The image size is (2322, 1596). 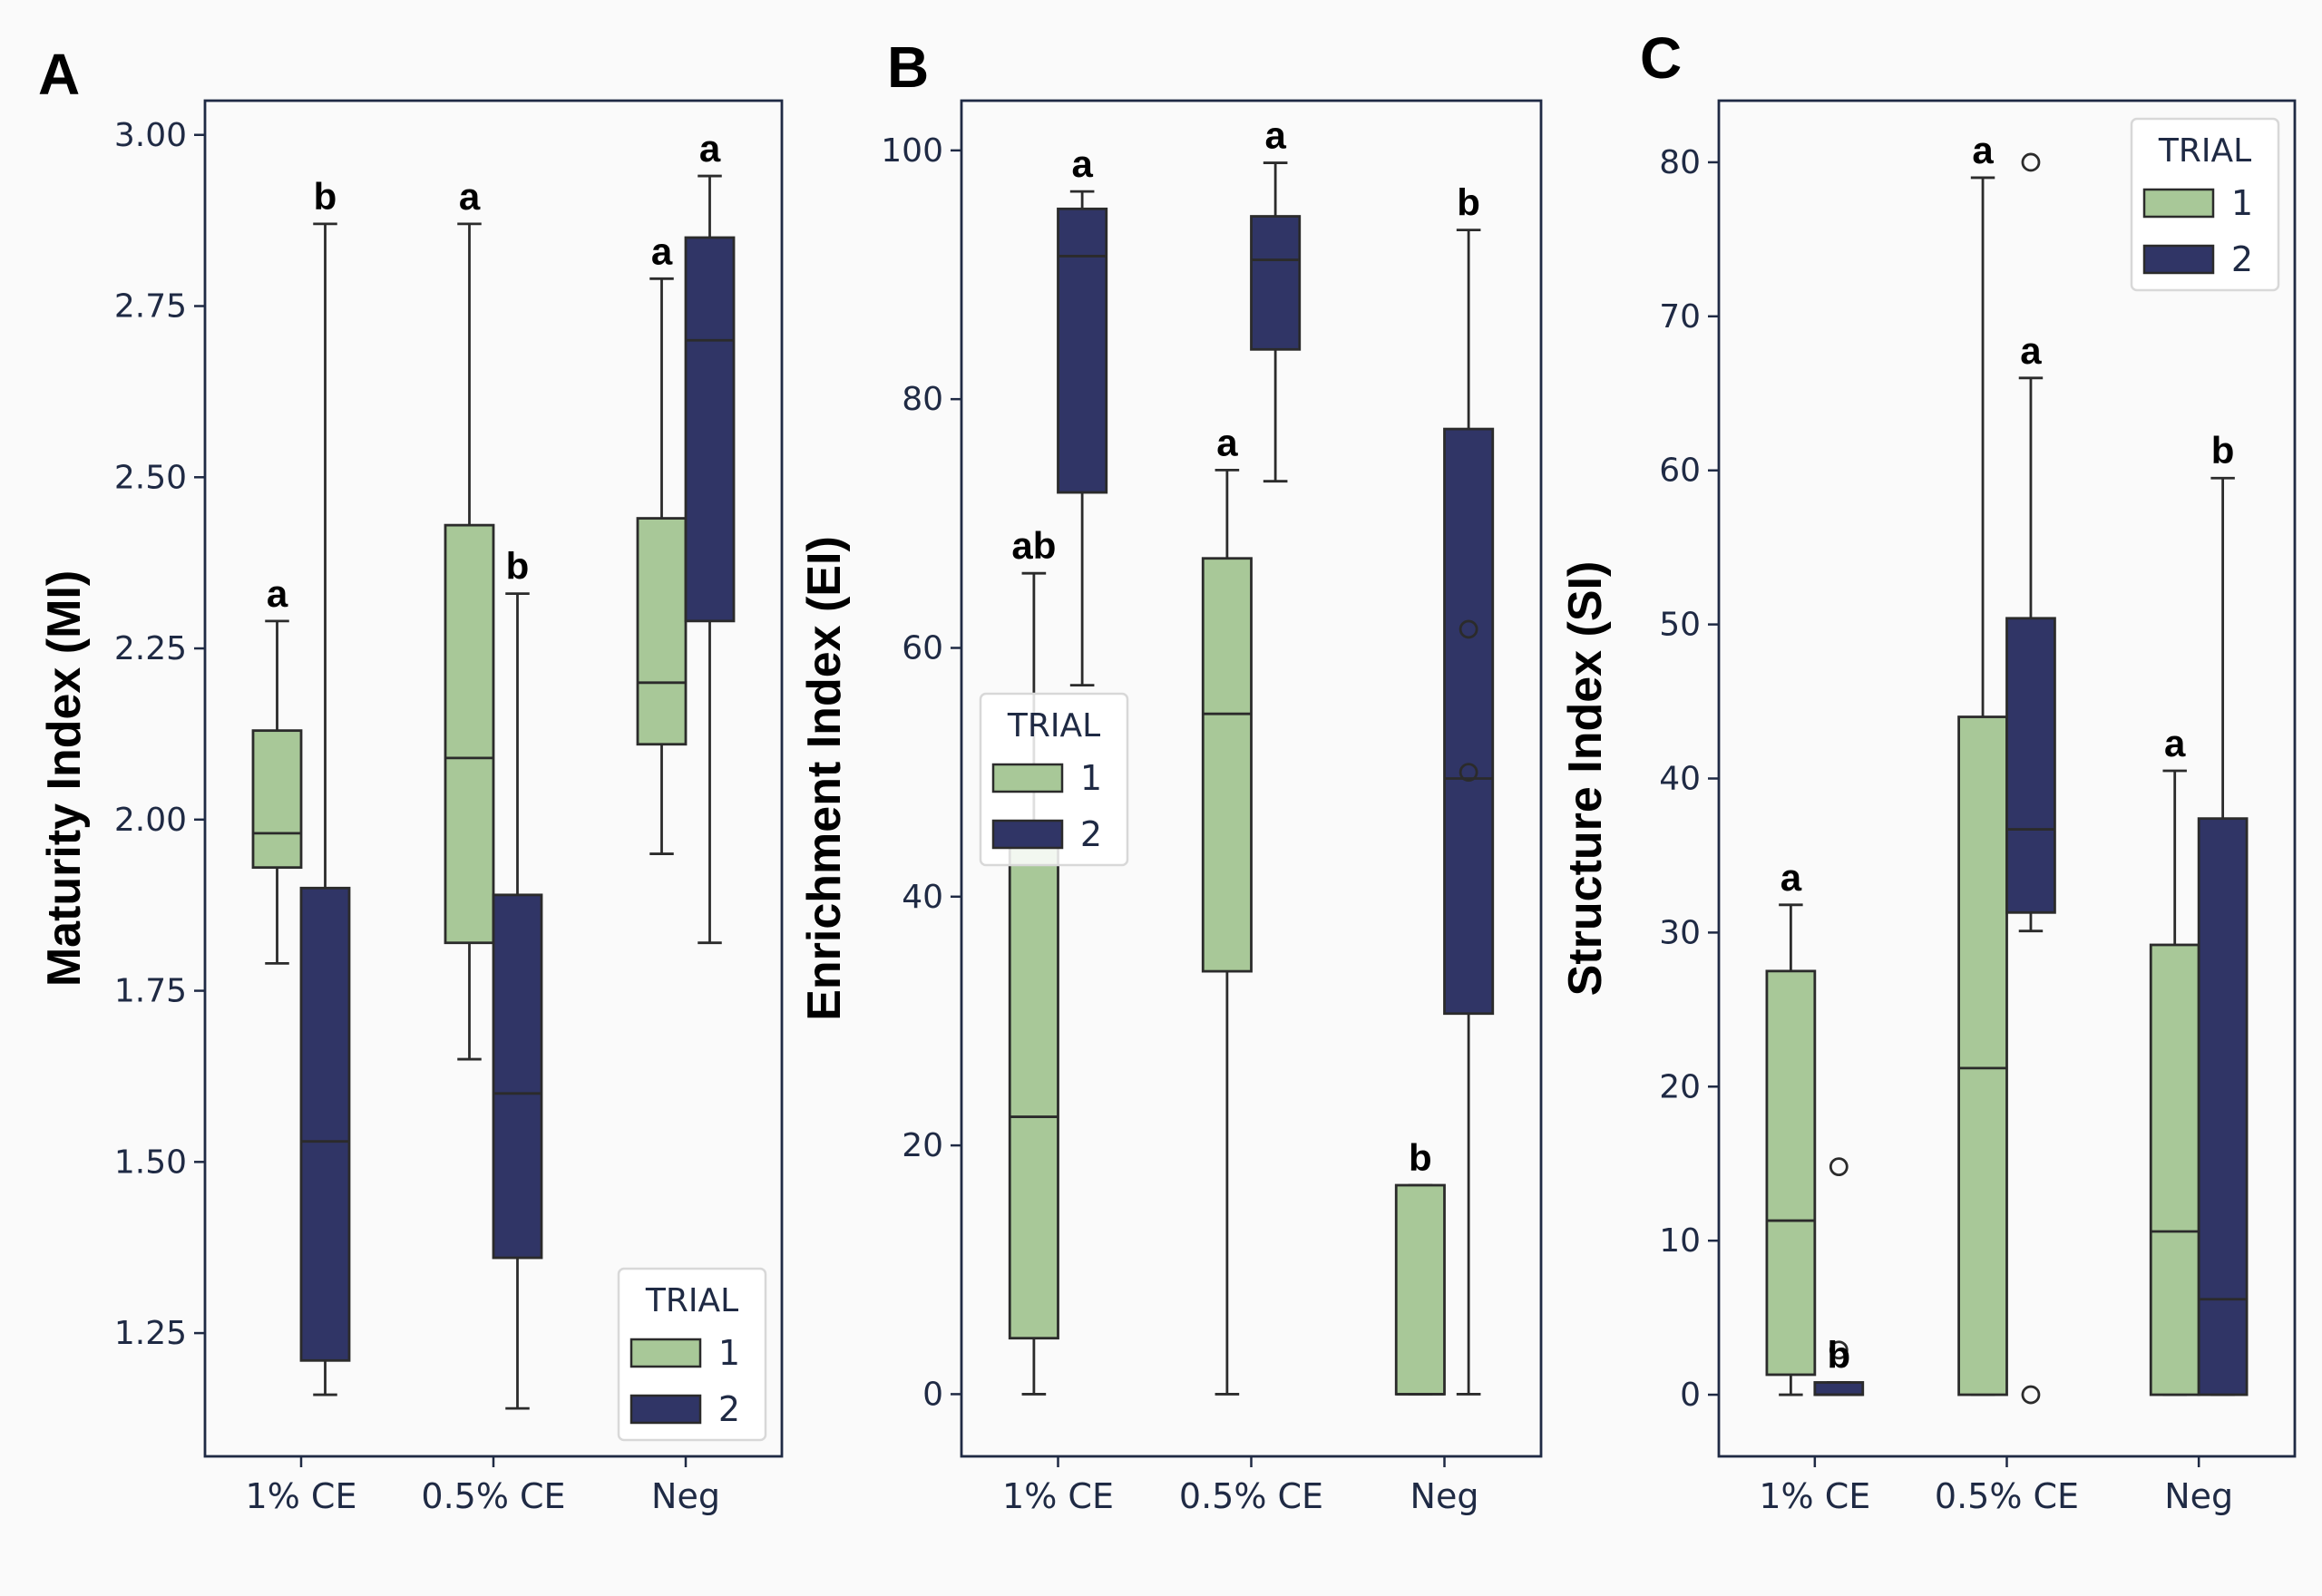 What do you see at coordinates (151, 307) in the screenshot?
I see `y-tick-label: 2.75` at bounding box center [151, 307].